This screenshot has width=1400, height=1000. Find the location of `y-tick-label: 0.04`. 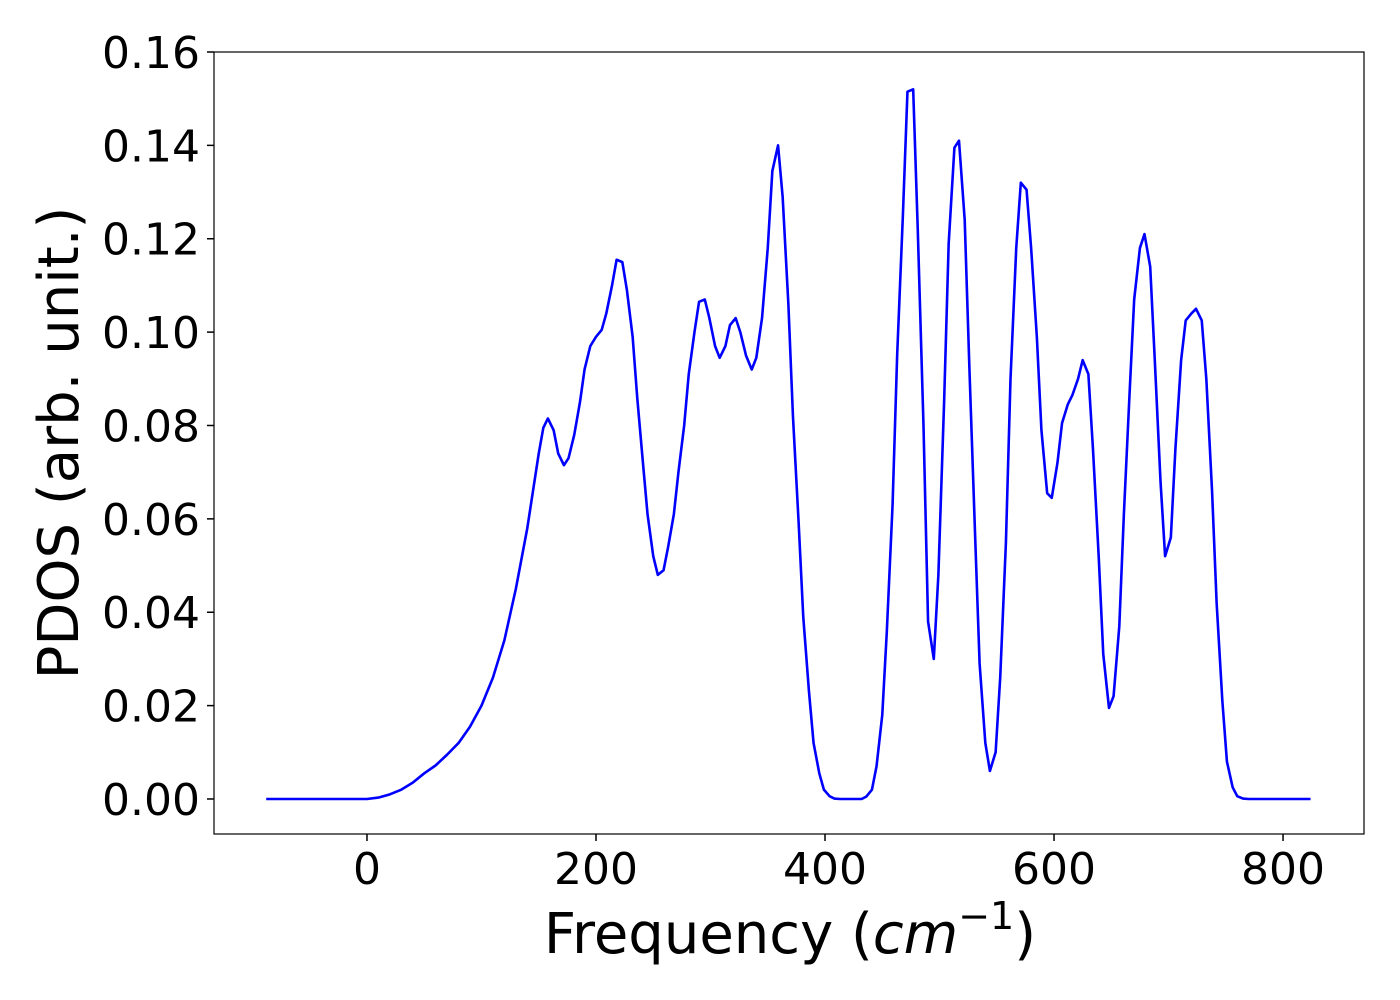

y-tick-label: 0.04 is located at coordinates (151, 613).